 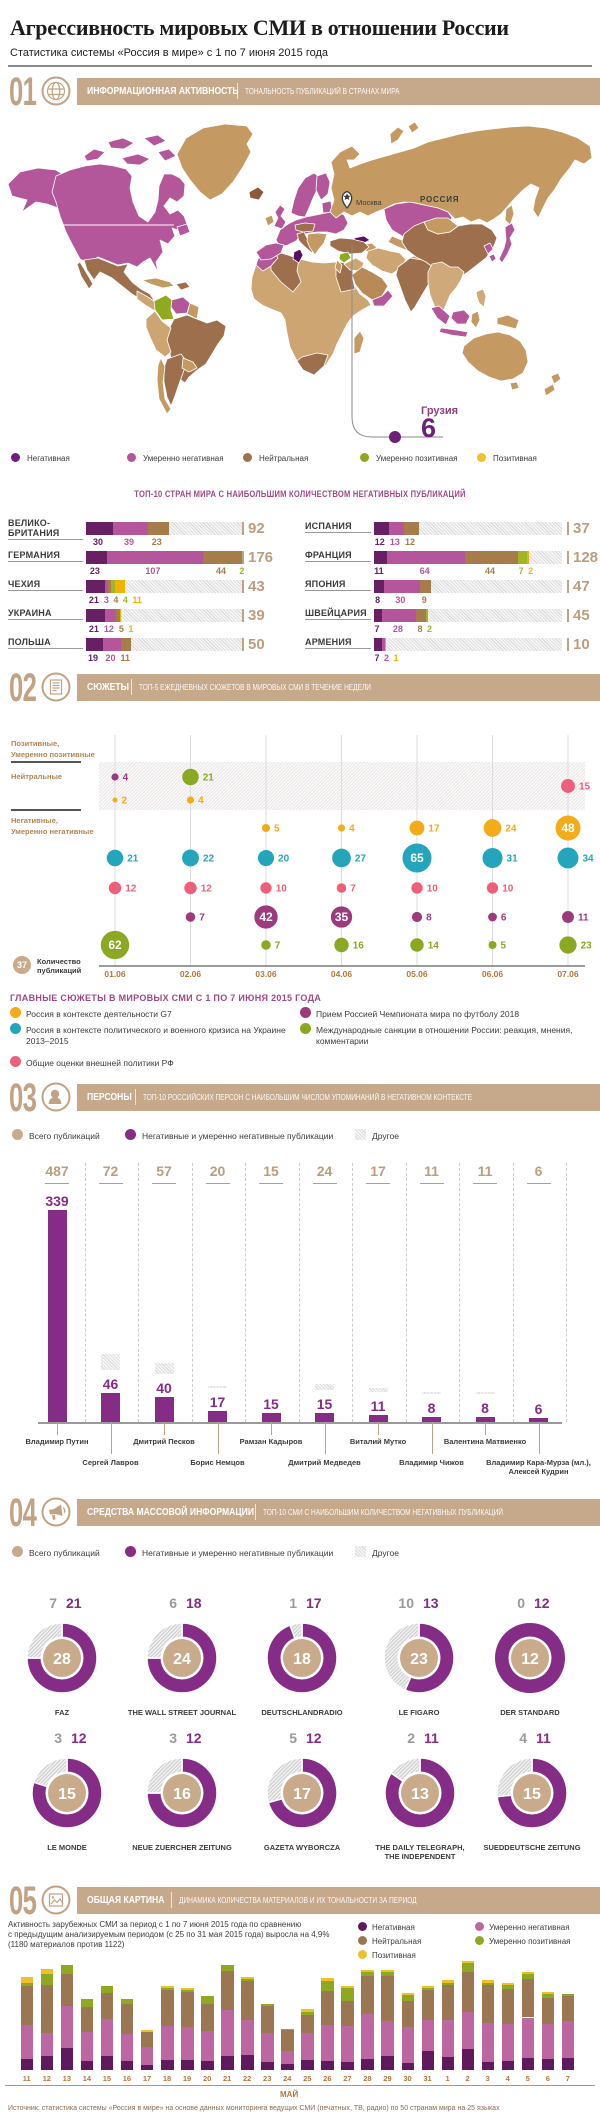 What do you see at coordinates (434, 946) in the screenshot?
I see `svg-text: 14` at bounding box center [434, 946].